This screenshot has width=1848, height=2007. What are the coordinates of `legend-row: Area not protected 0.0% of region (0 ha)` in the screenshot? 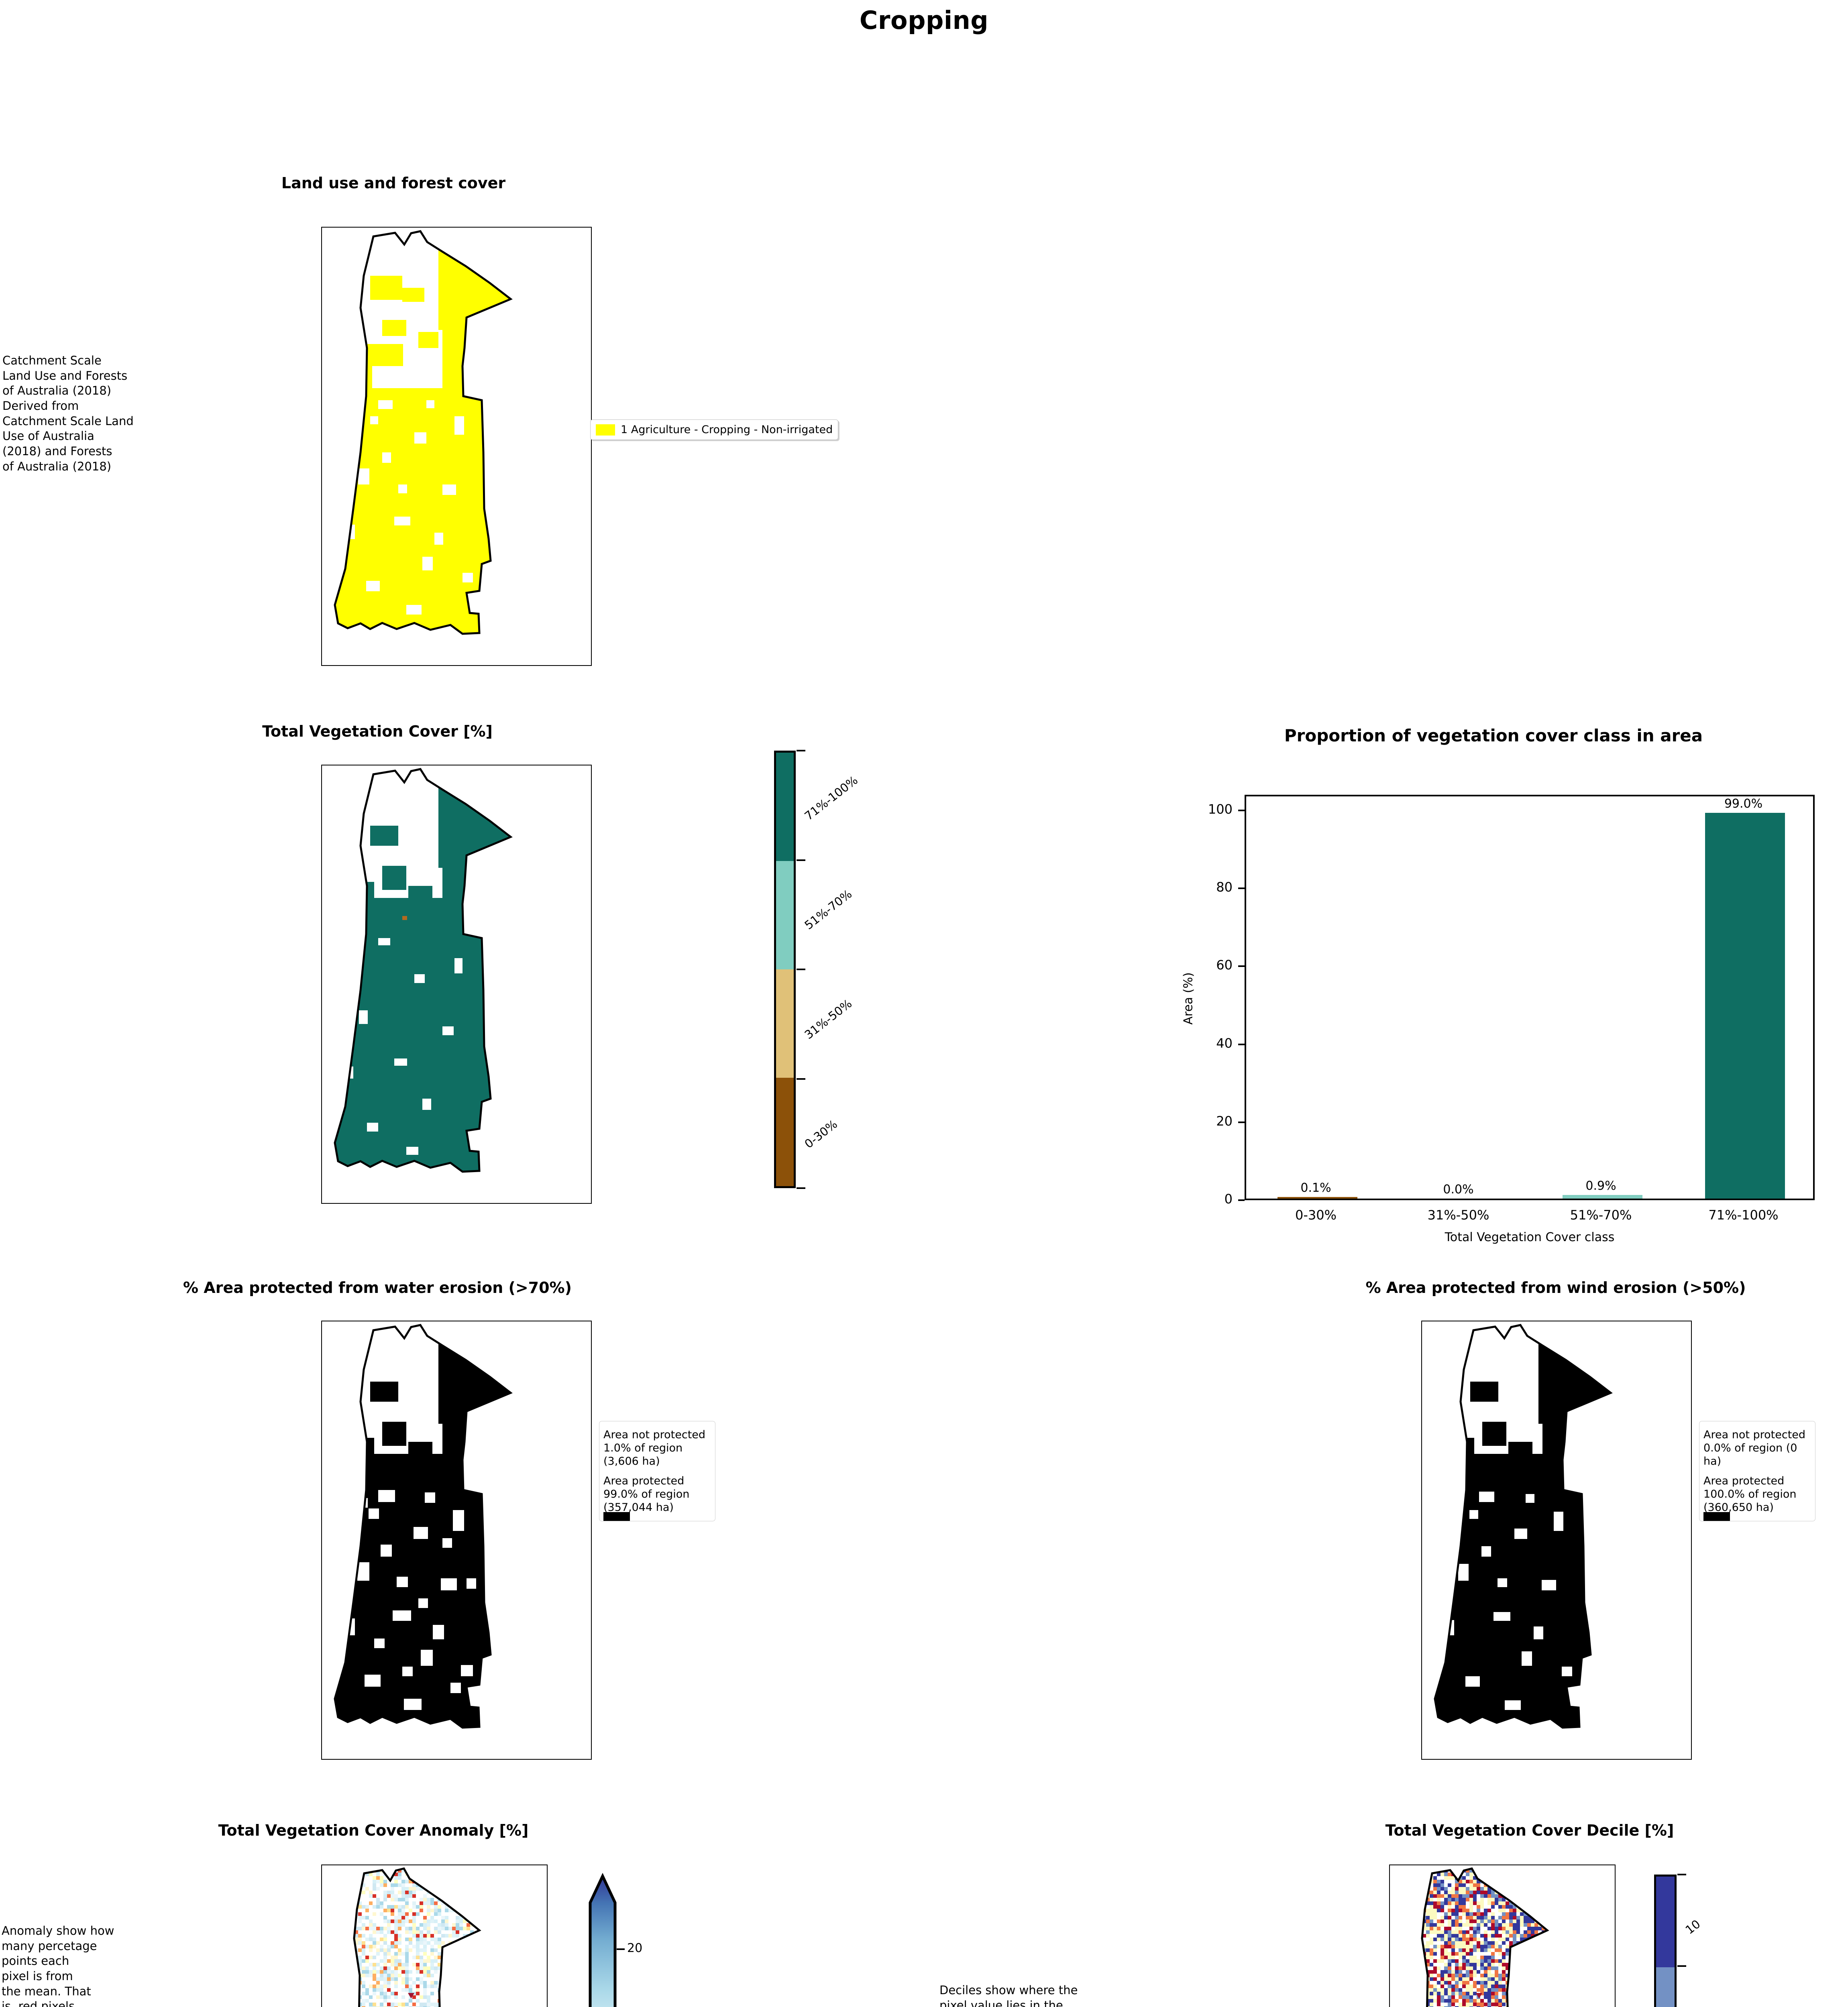 It's located at (1757, 1475).